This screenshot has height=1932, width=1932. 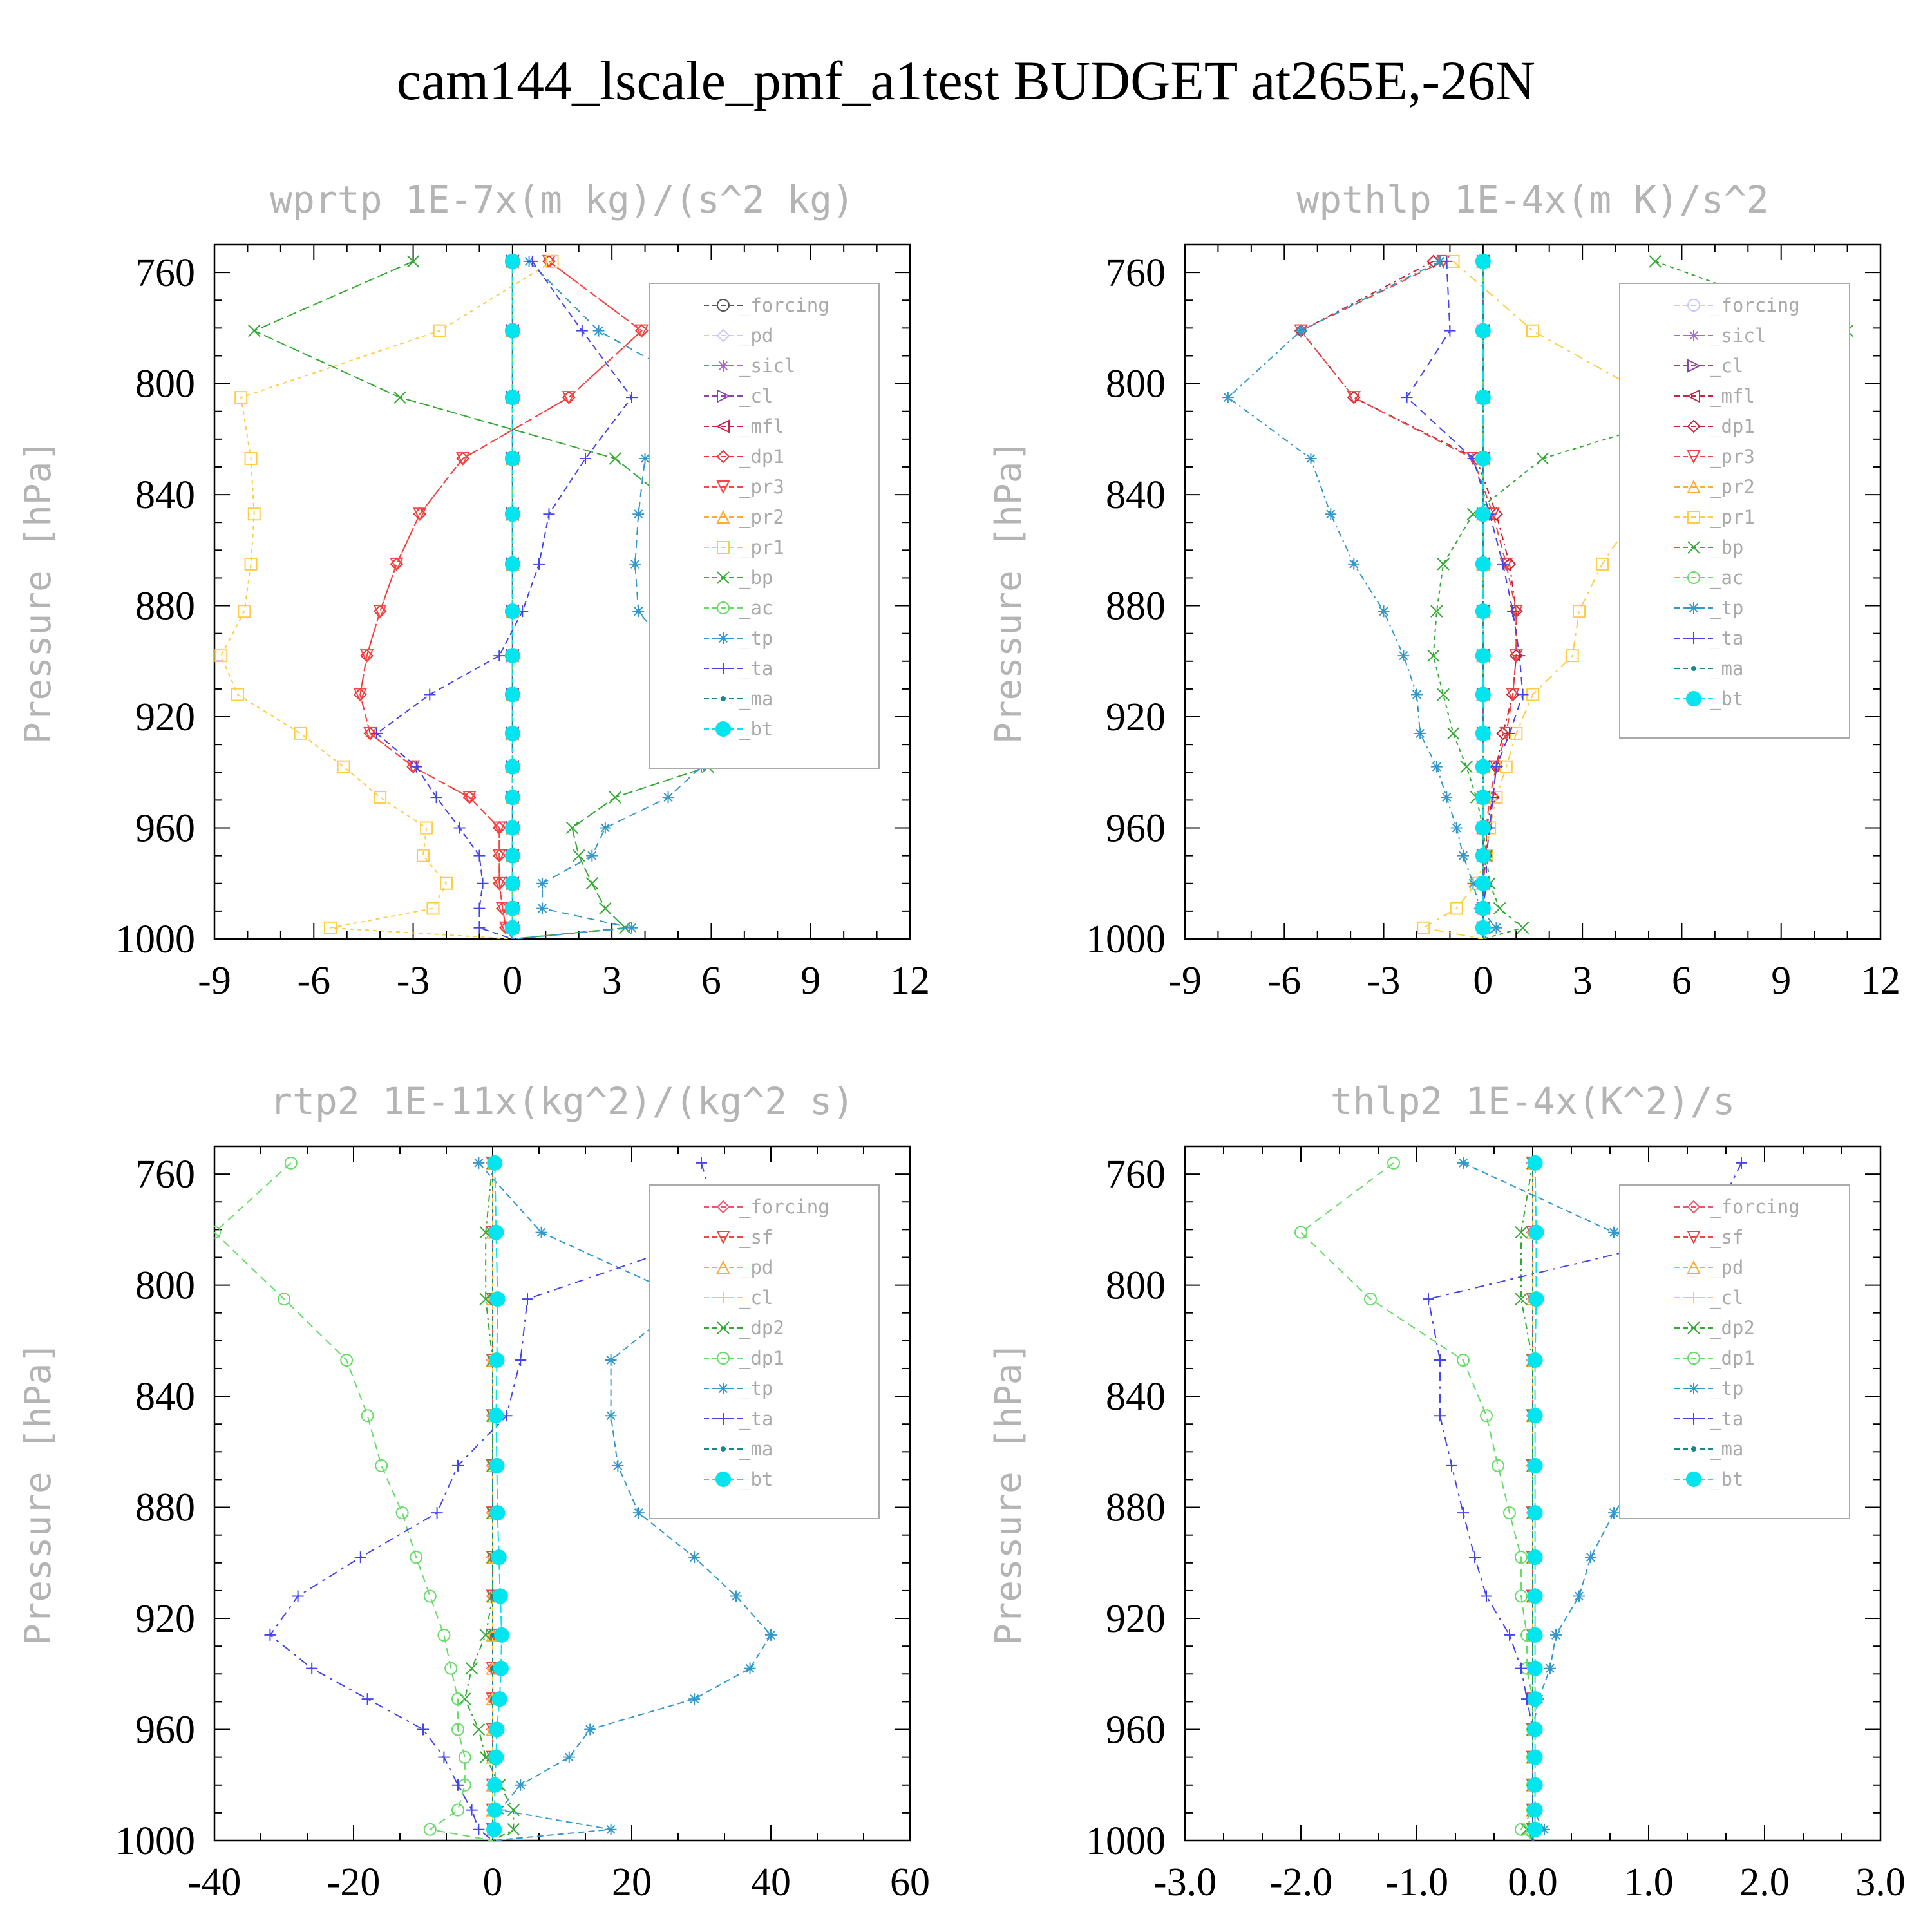 I want to click on legend-label: _forcing, so click(x=784, y=305).